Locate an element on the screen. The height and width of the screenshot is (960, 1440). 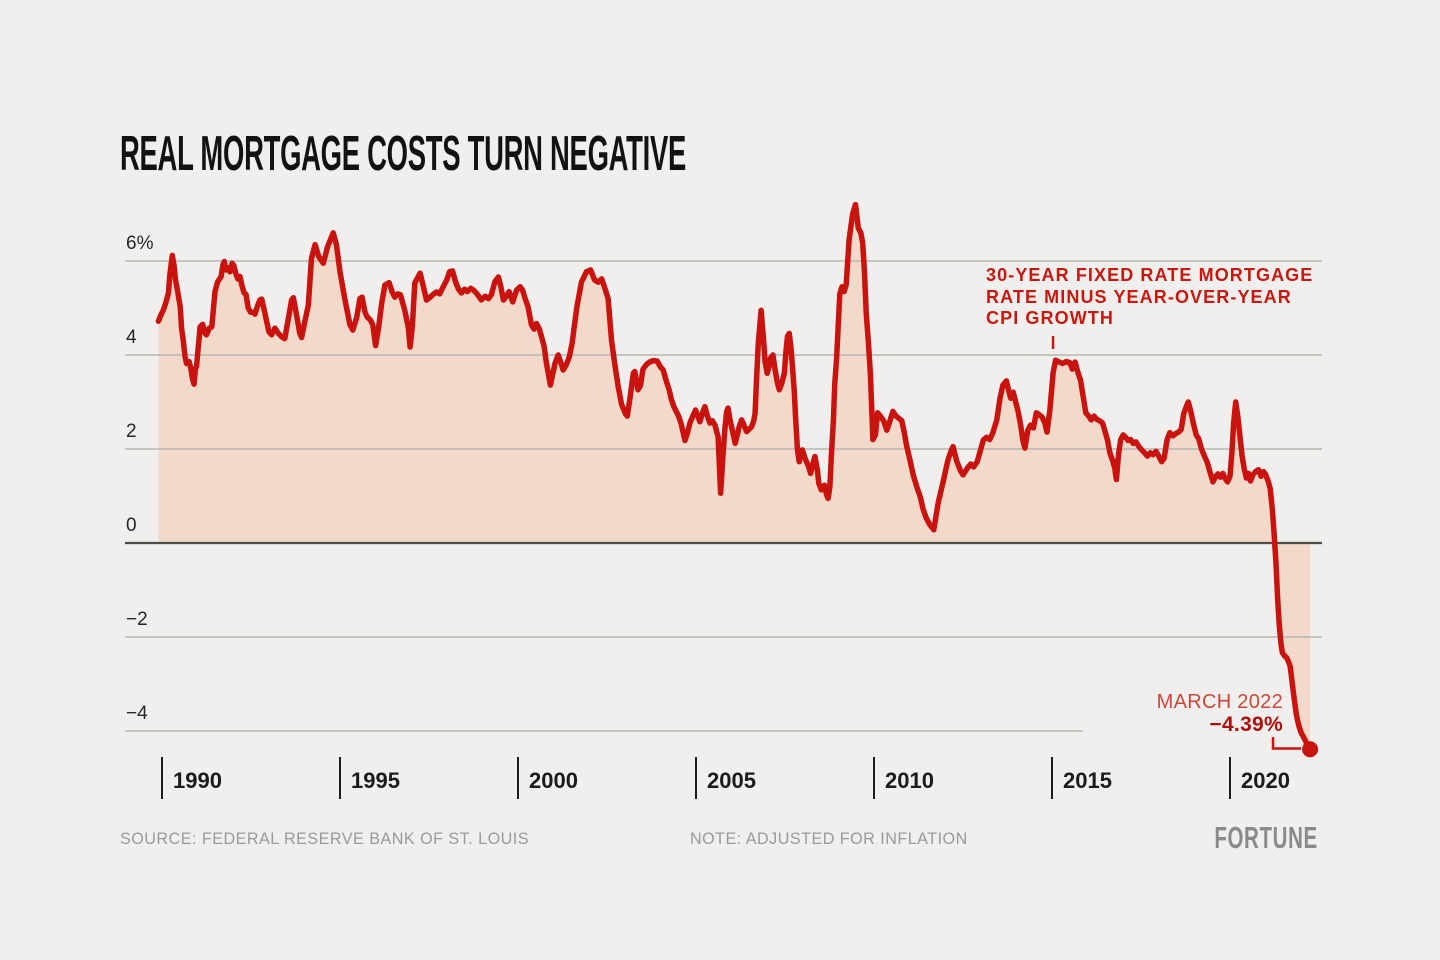
y-axis-label: 2 is located at coordinates (131, 431).